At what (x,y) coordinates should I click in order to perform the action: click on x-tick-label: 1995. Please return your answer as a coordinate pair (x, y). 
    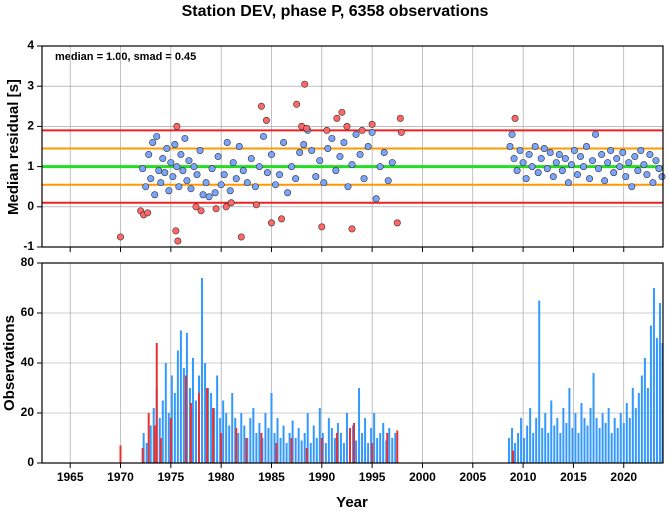
    Looking at the image, I should click on (372, 477).